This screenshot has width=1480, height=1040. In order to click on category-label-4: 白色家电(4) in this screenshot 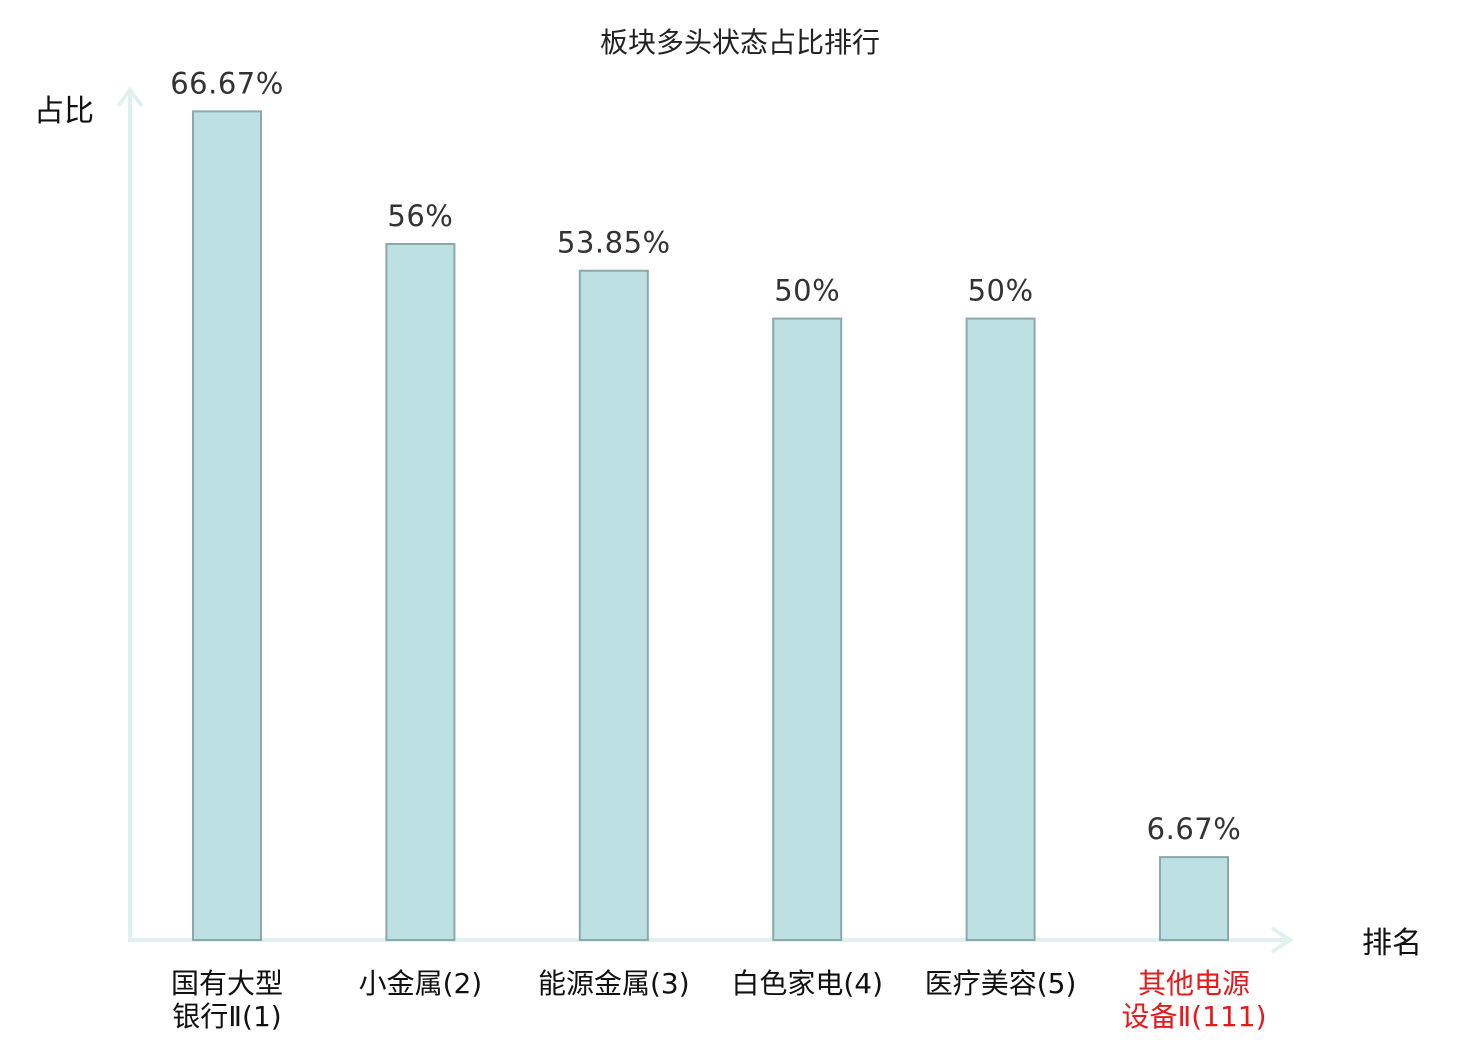, I will do `click(807, 983)`.